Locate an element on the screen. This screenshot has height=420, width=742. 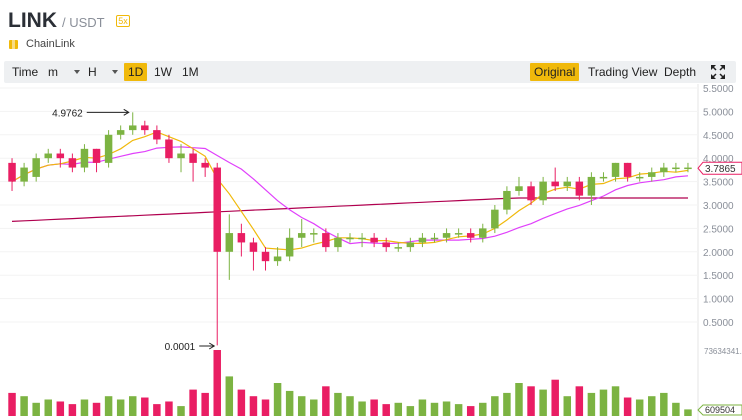
view-original: Original is located at coordinates (555, 72).